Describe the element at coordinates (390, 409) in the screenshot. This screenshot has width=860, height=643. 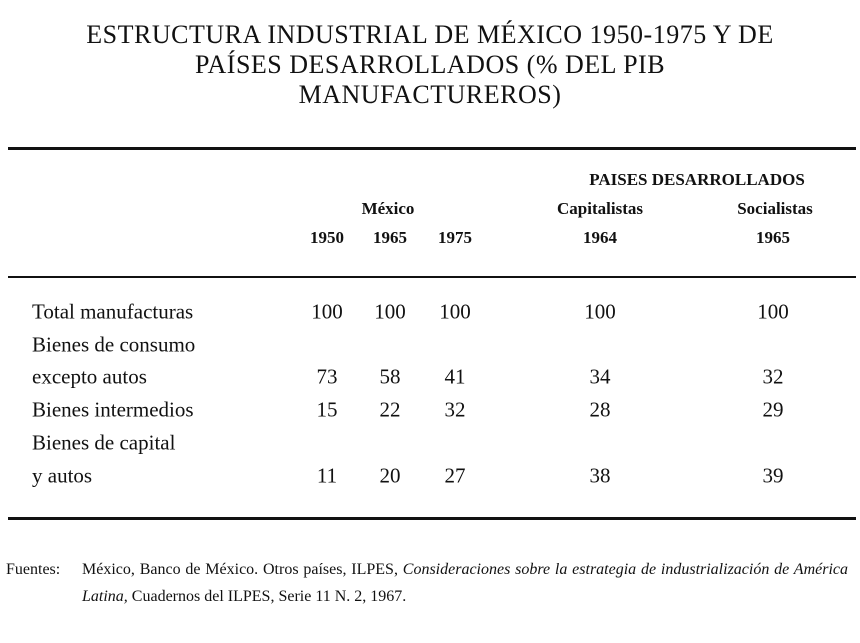
I see `cell-value: 22` at that location.